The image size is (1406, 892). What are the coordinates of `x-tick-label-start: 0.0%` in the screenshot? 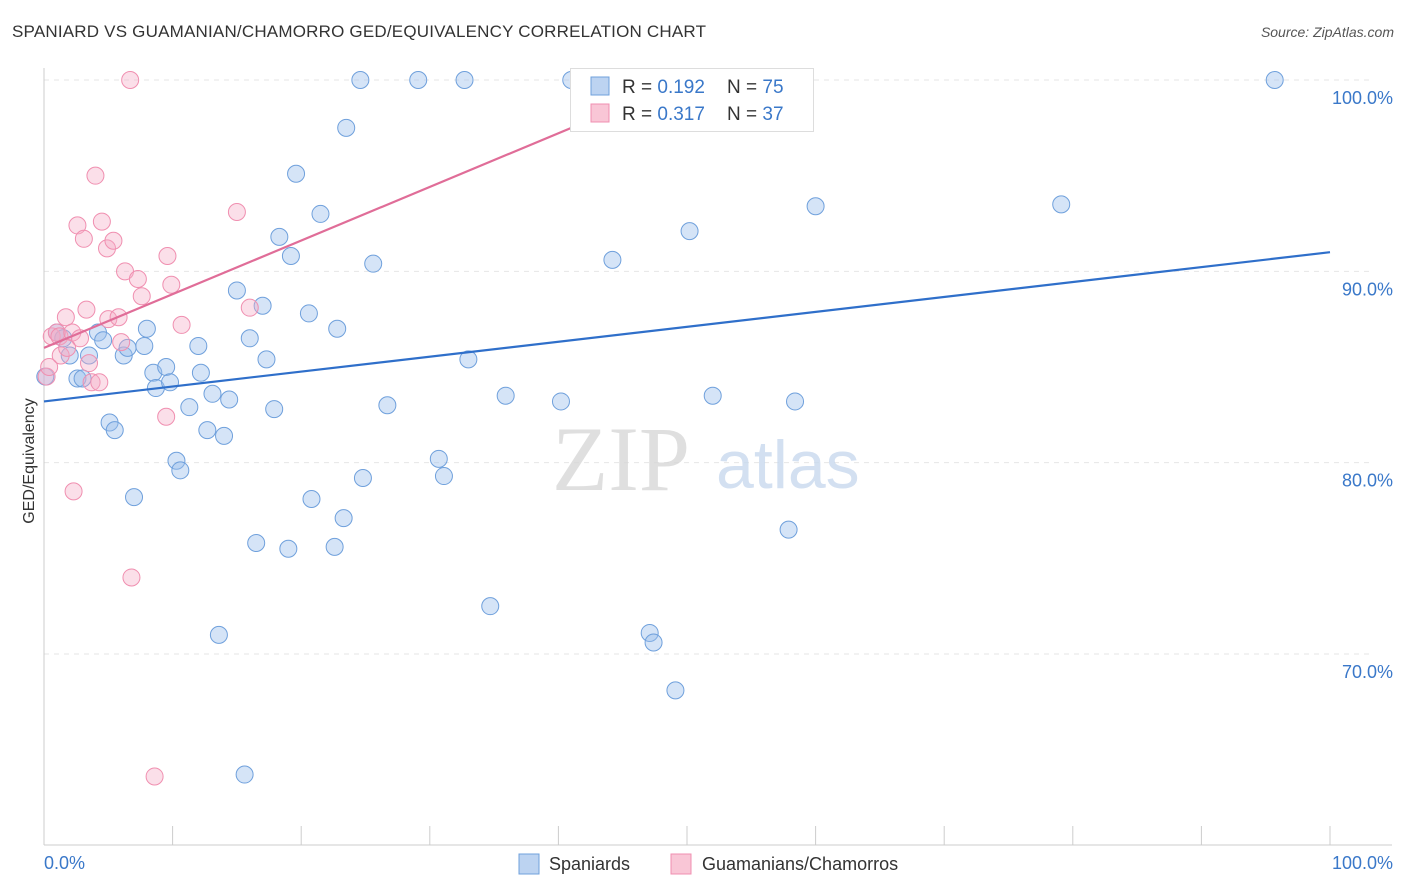 It's located at (64, 863).